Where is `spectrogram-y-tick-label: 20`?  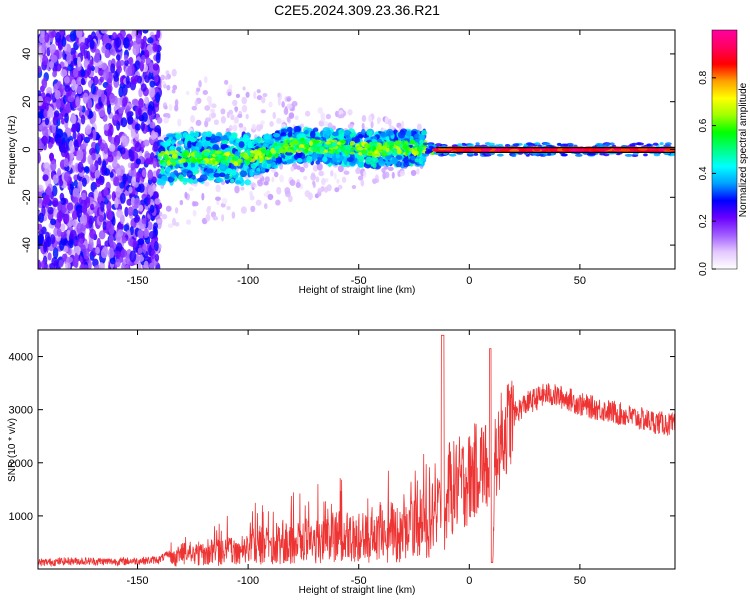
spectrogram-y-tick-label: 20 is located at coordinates (27, 102).